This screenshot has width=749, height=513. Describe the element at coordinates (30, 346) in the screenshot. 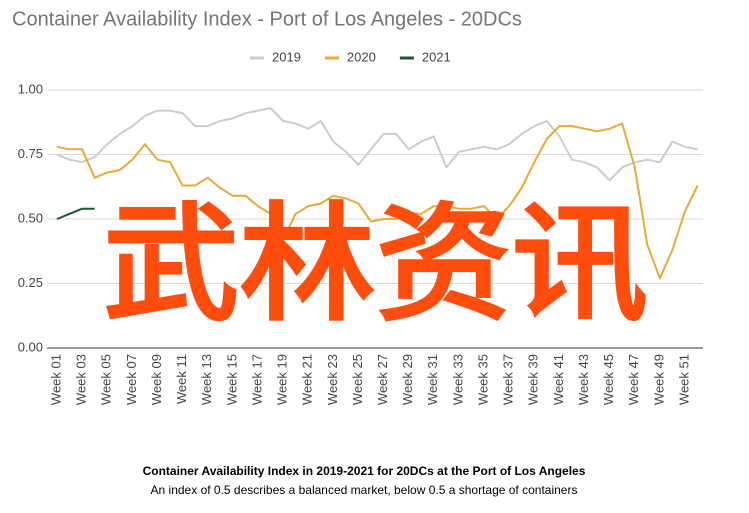

I see `y-tick-label: 0.00` at that location.